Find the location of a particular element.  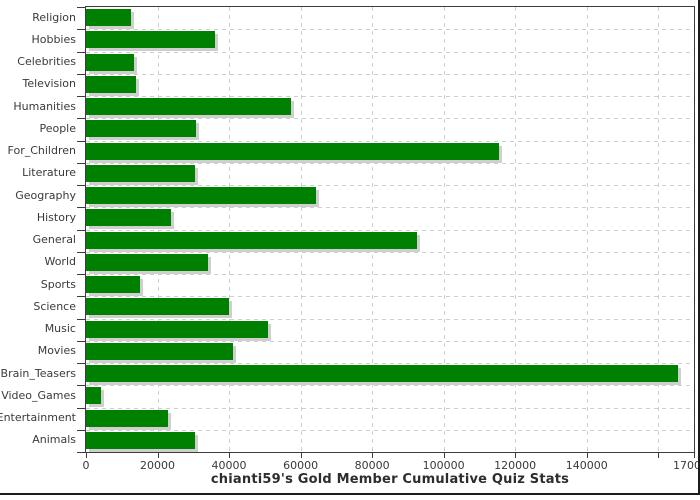

category-label: Music is located at coordinates (60, 329).